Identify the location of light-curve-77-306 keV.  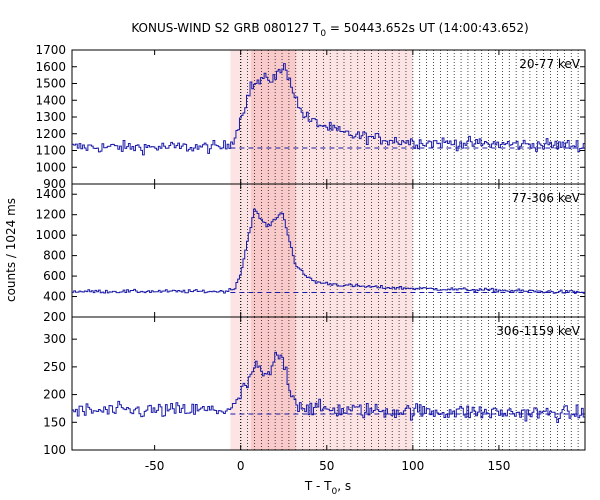
(329, 251).